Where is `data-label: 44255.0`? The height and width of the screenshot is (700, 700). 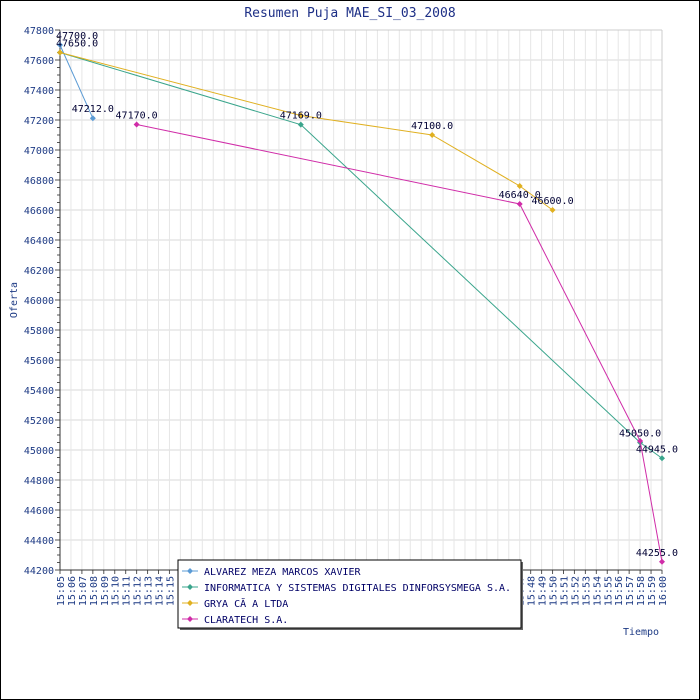 data-label: 44255.0 is located at coordinates (657, 553).